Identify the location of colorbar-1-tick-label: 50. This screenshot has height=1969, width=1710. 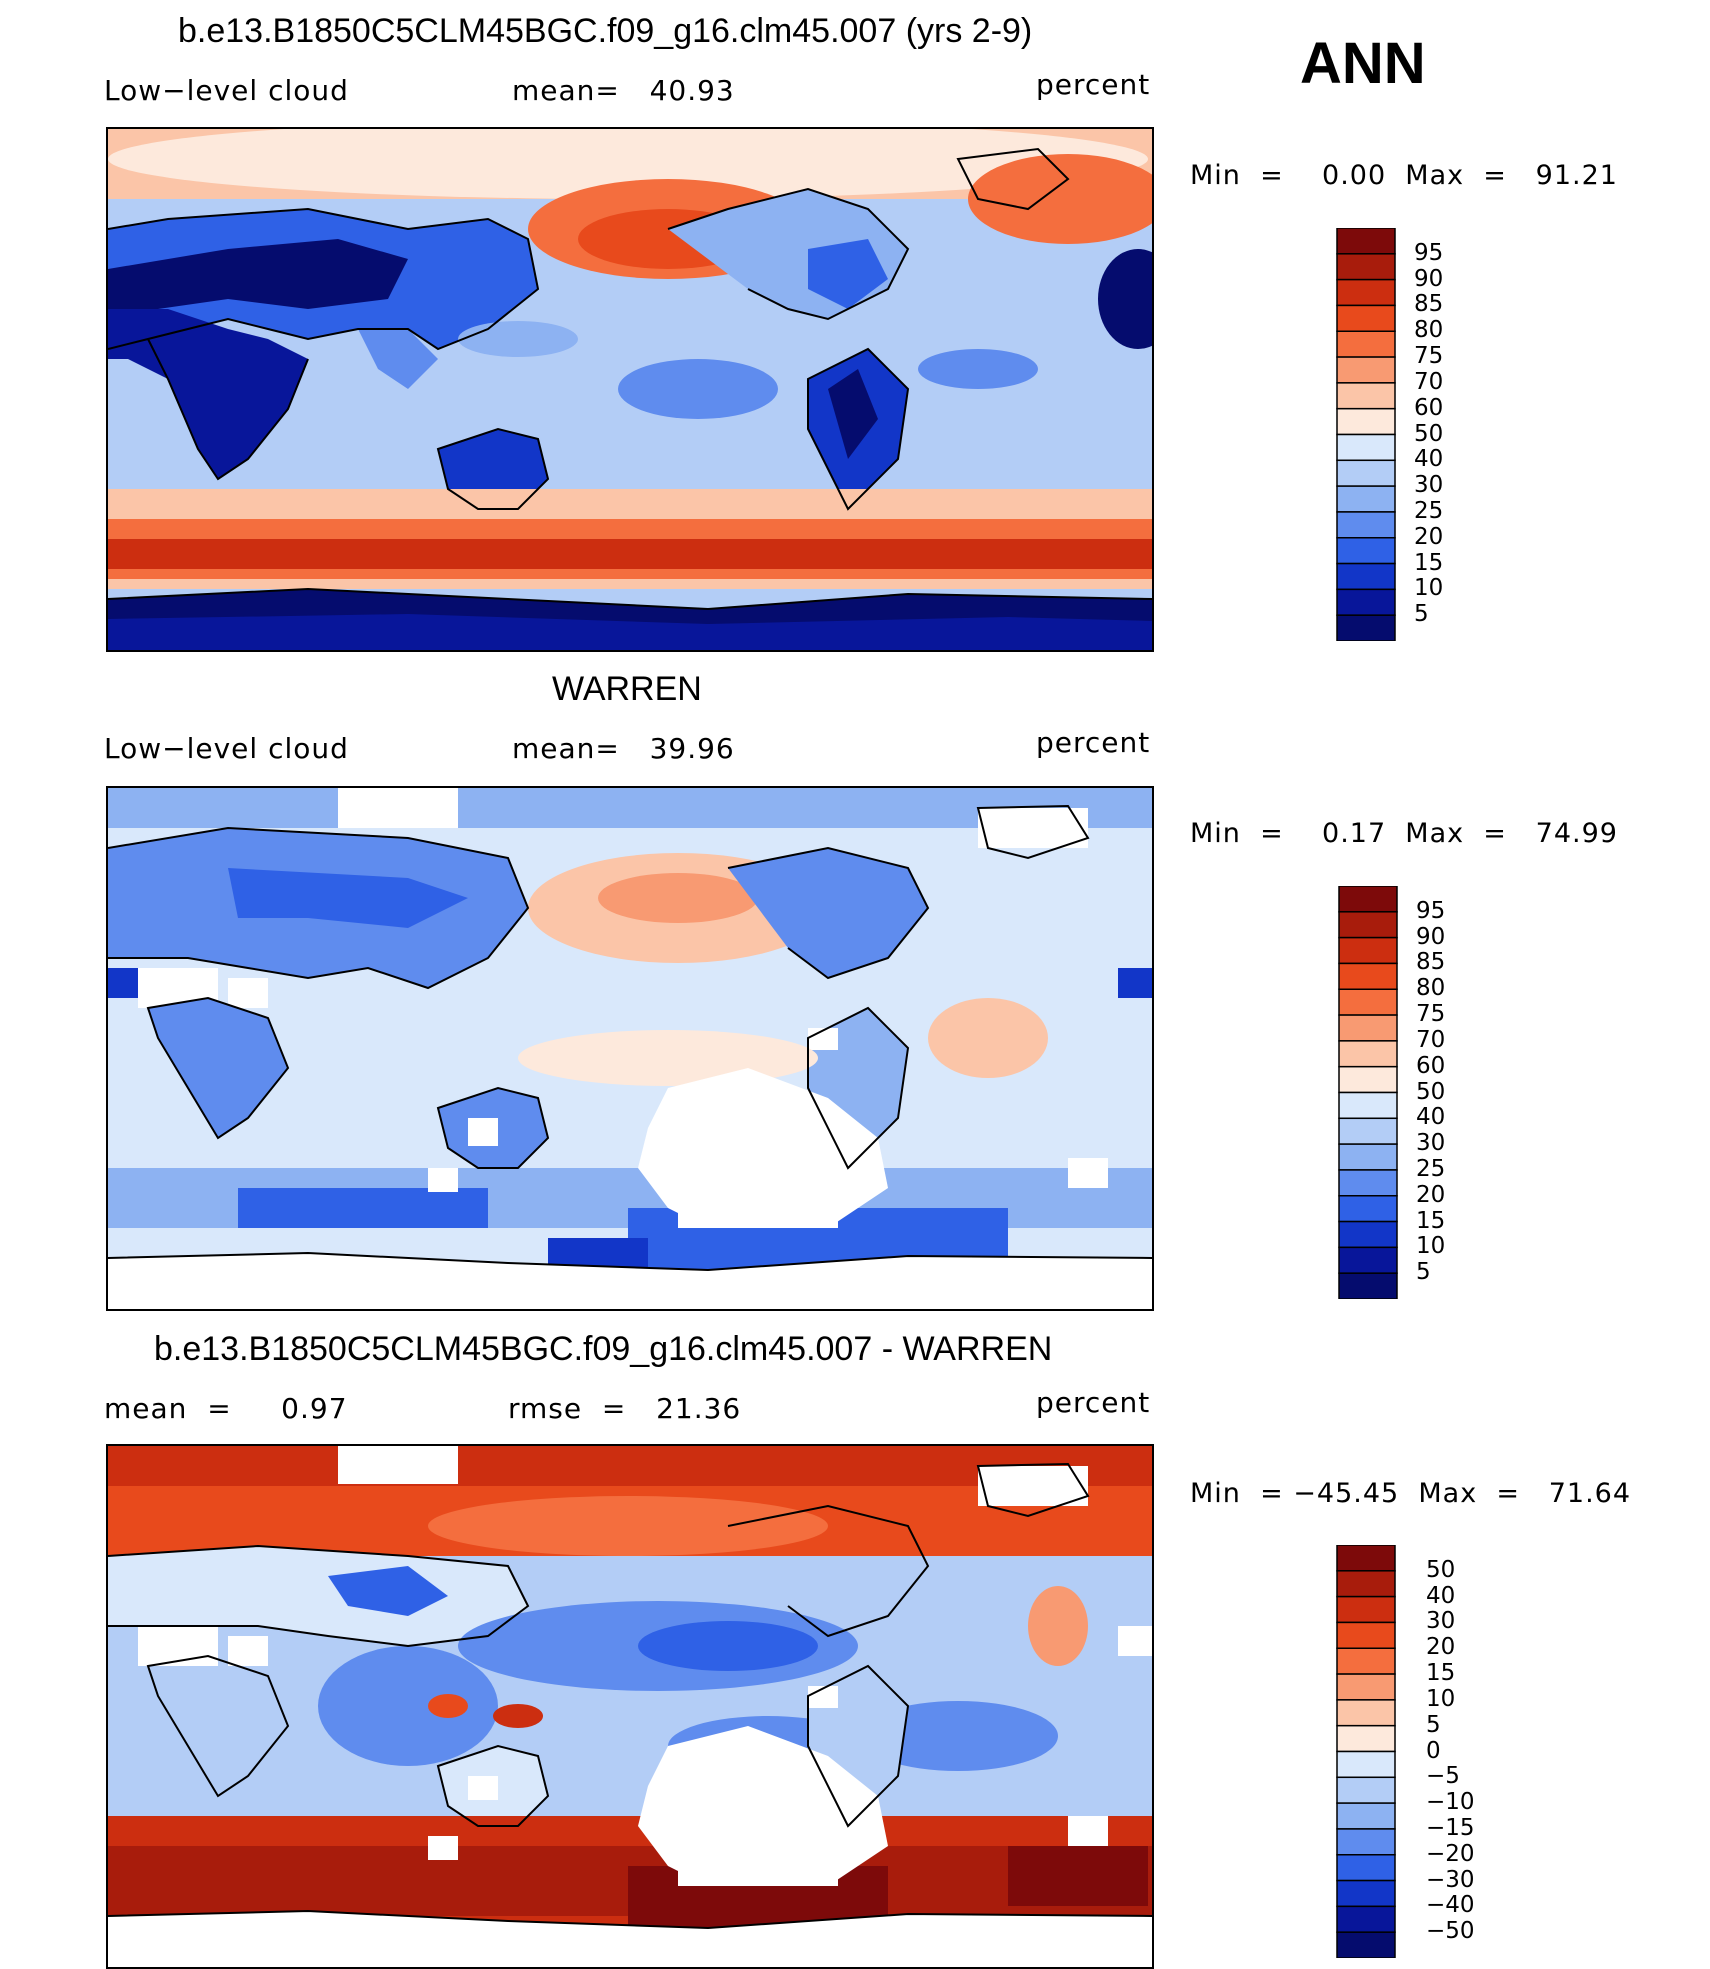
(1429, 433).